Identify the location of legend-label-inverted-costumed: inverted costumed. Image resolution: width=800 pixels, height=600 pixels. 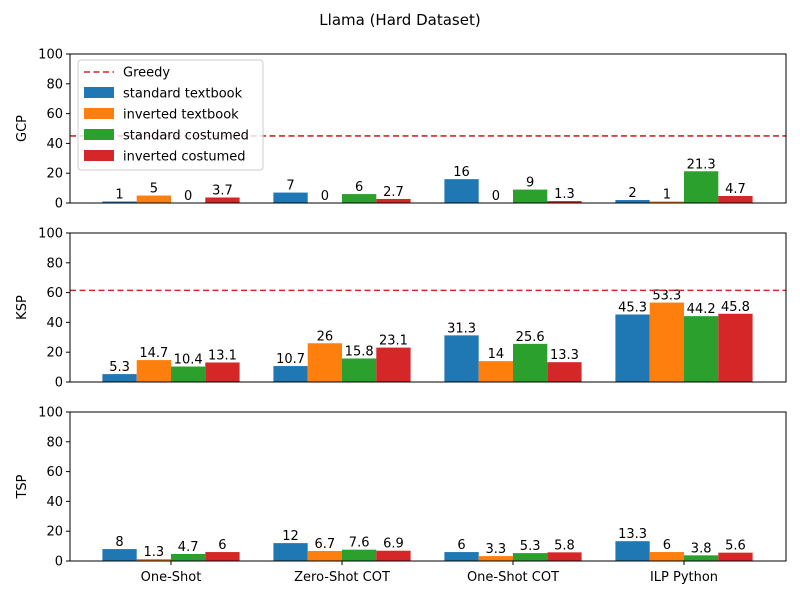
(184, 157).